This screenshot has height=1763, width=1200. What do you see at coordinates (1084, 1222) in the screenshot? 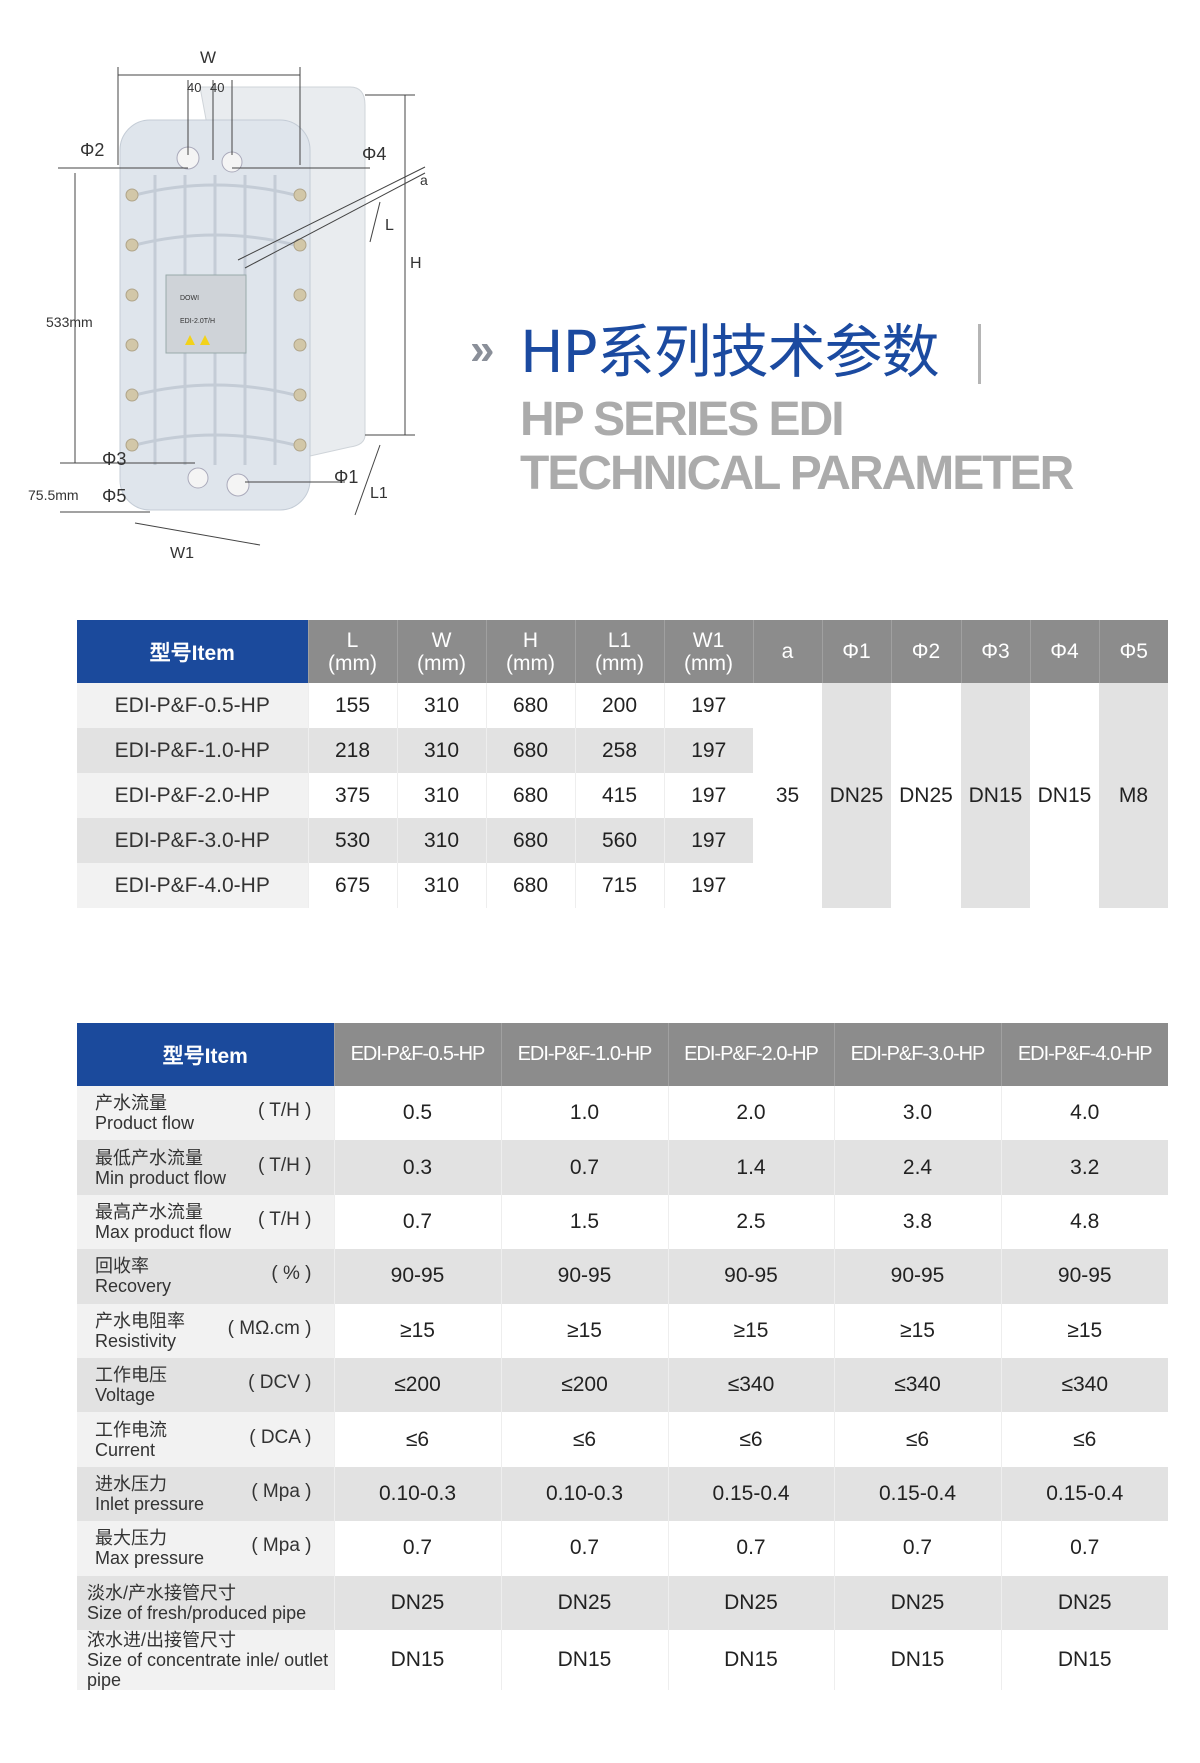
I see `value-cell: 4.8` at bounding box center [1084, 1222].